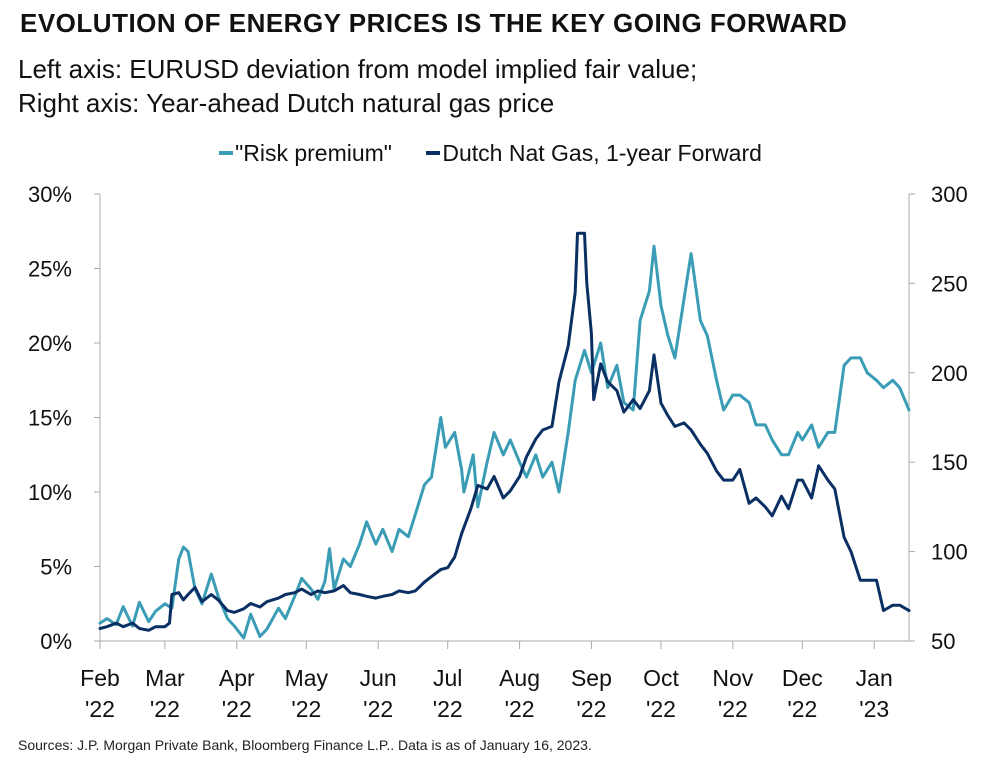 The image size is (981, 761). Describe the element at coordinates (50, 269) in the screenshot. I see `left-axis-tick-label: 25%` at that location.